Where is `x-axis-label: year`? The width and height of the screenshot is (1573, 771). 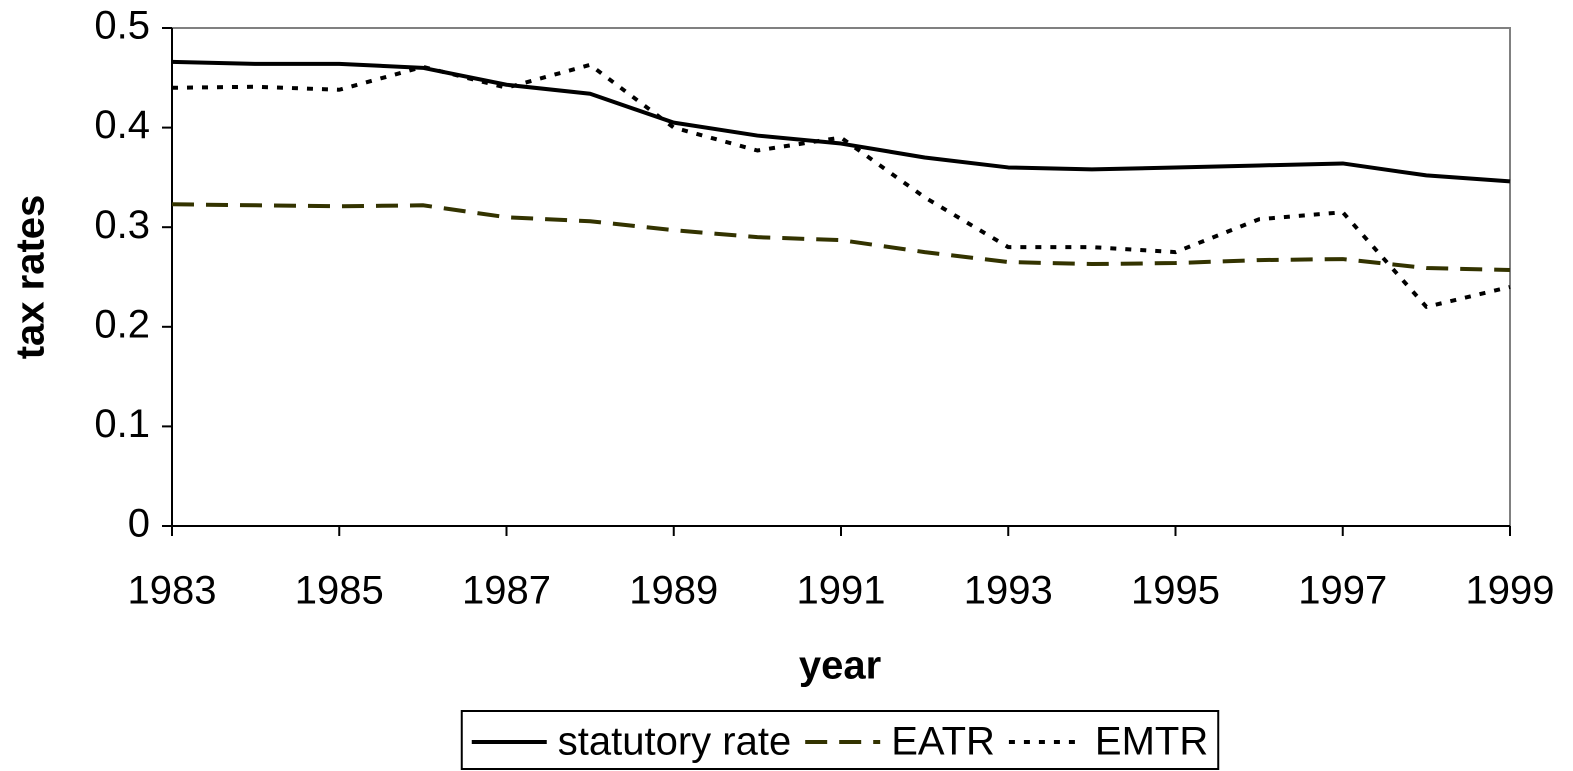 x-axis-label: year is located at coordinates (840, 666).